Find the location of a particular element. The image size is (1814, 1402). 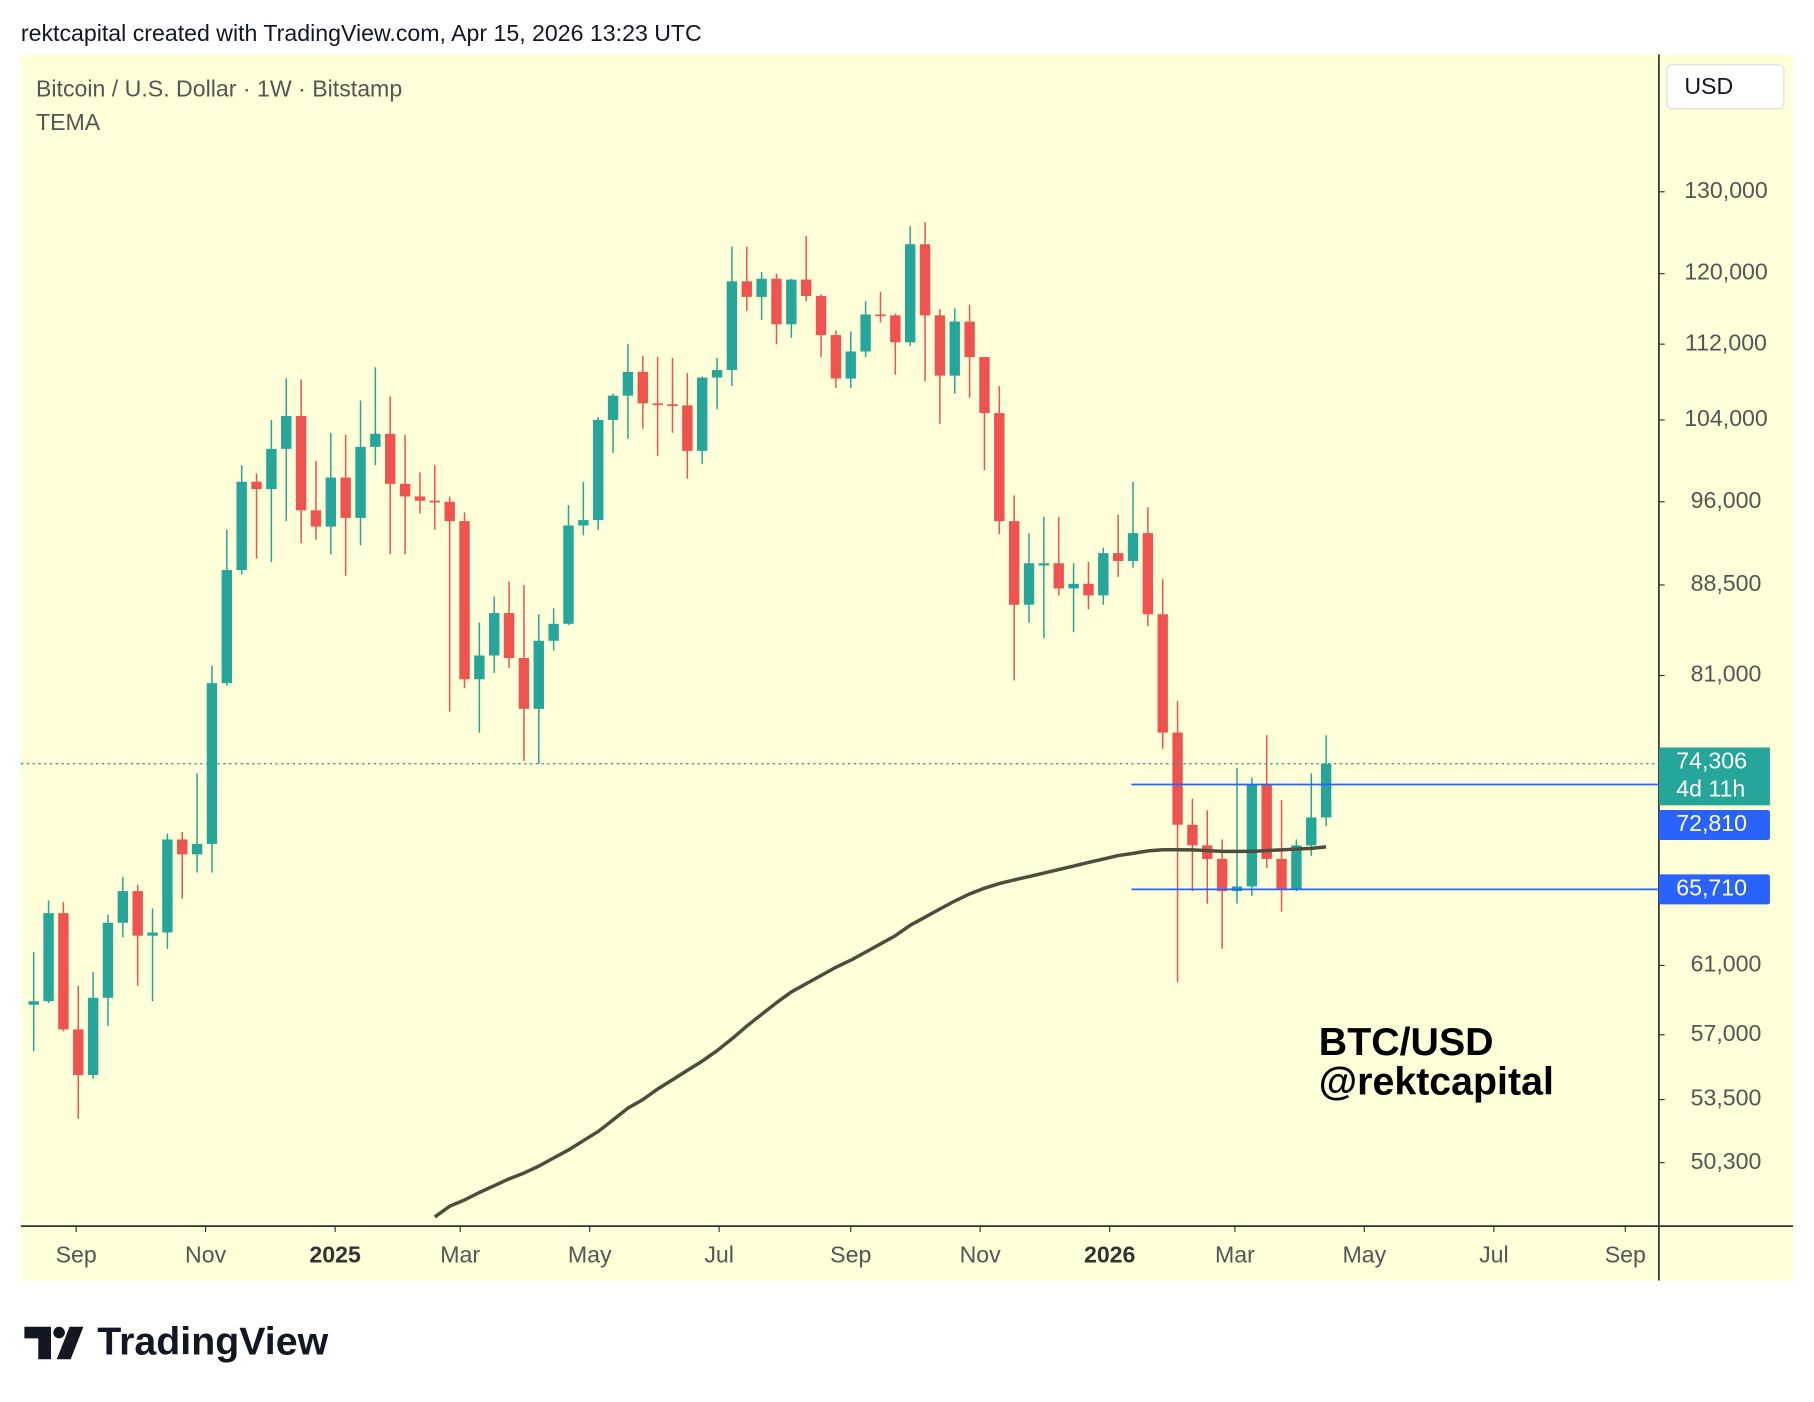

currency-box is located at coordinates (1725, 87).